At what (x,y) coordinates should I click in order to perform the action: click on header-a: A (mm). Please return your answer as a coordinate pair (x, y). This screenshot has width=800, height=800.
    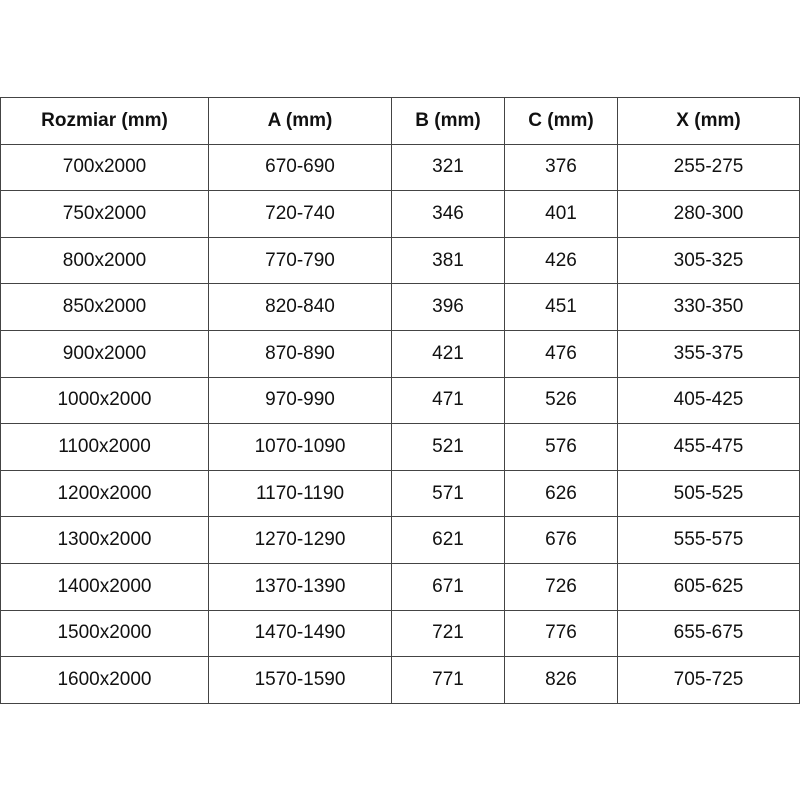
    Looking at the image, I should click on (300, 121).